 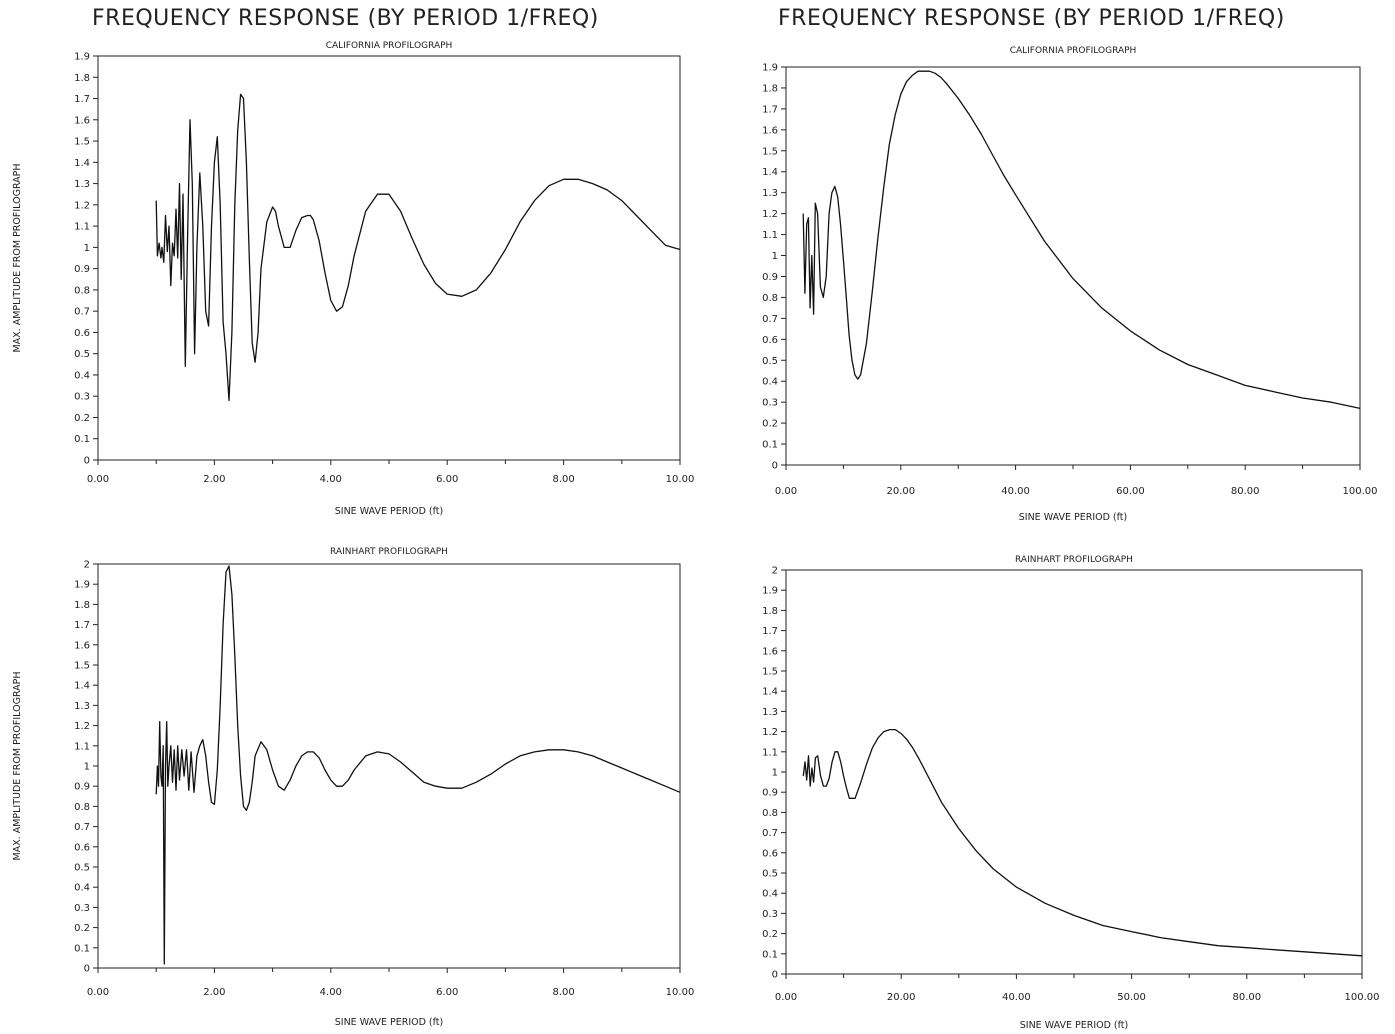 I want to click on x-tick-label: 10.00, so click(x=680, y=992).